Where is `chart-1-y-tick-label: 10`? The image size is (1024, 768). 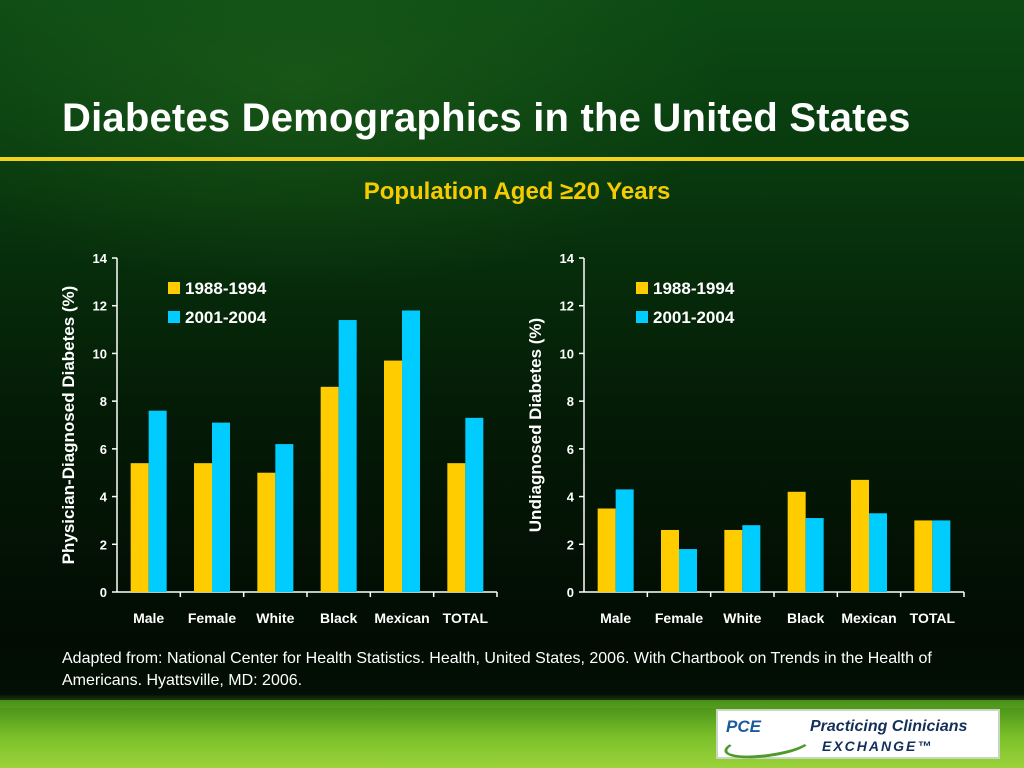
chart-1-y-tick-label: 10 is located at coordinates (100, 353).